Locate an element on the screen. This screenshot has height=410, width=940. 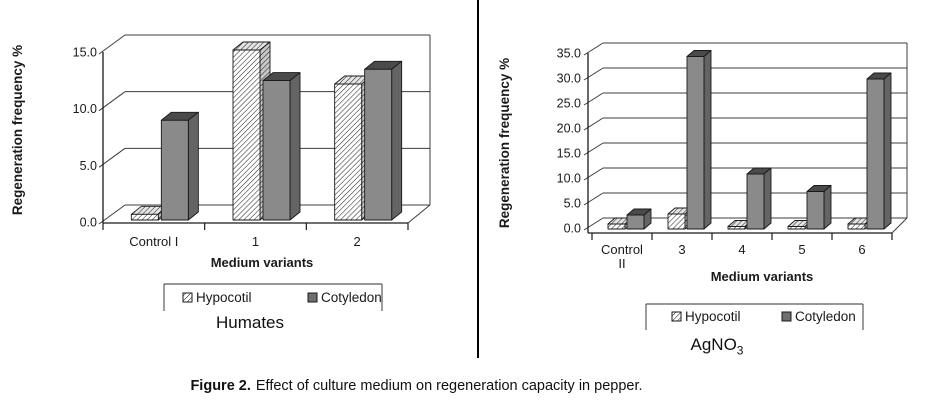
bar-cotyledon-control-ii is located at coordinates (639, 219).